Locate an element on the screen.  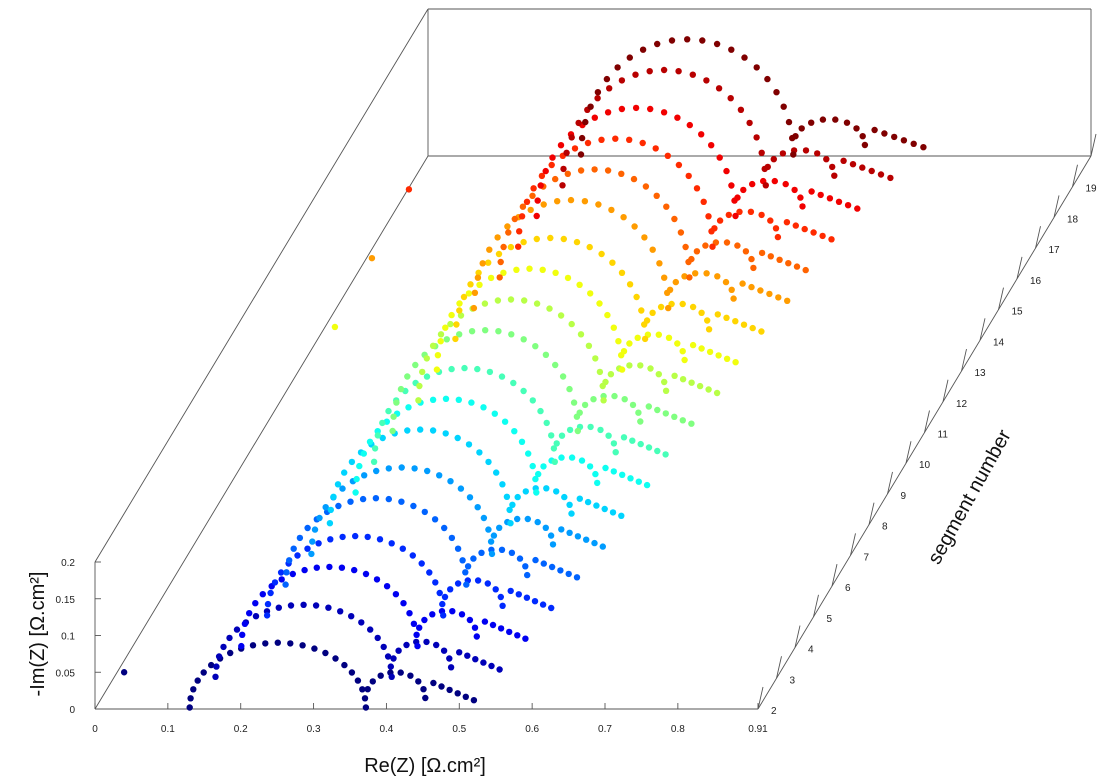
z-tick-label: 17 is located at coordinates (1055, 250).